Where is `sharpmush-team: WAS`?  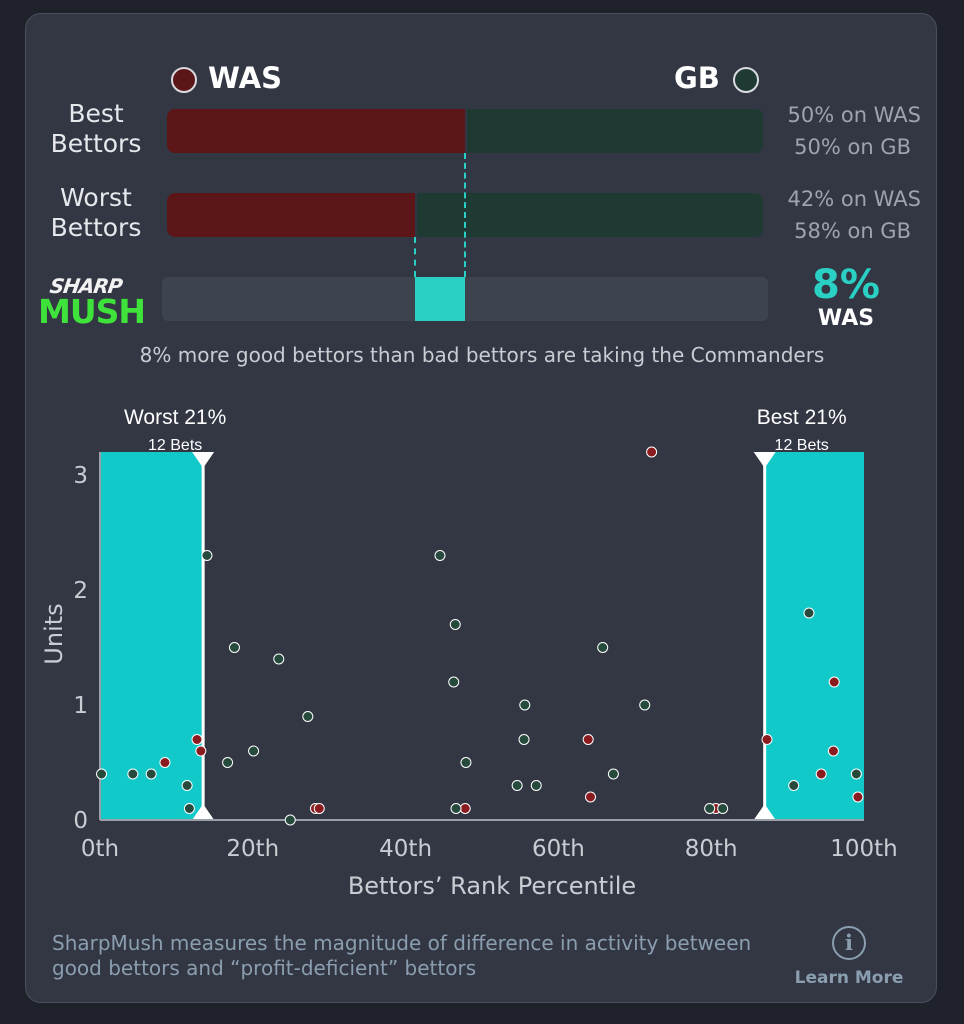 sharpmush-team: WAS is located at coordinates (846, 318).